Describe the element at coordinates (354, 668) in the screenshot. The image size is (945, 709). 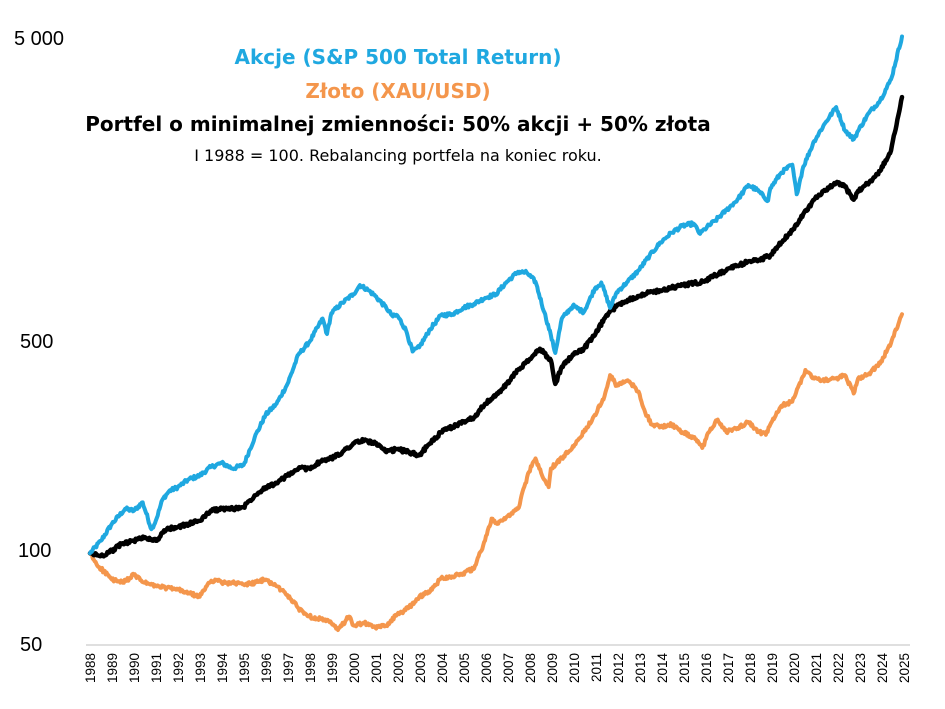
I see `x-tick-label-2000: 2000` at that location.